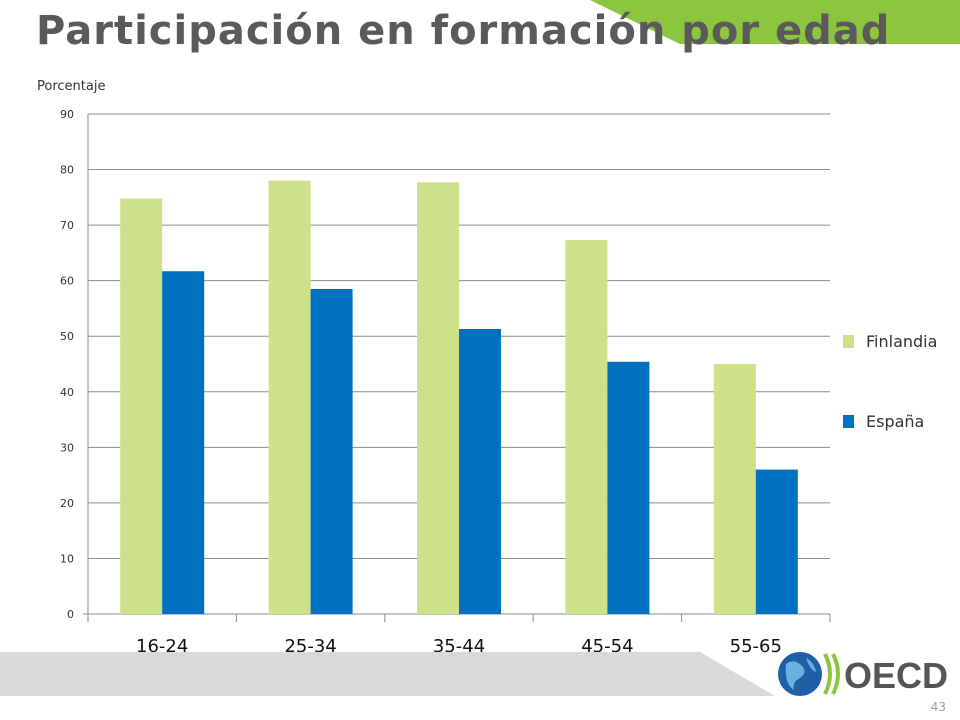  What do you see at coordinates (310, 646) in the screenshot?
I see `x-tick-label: 25-34` at bounding box center [310, 646].